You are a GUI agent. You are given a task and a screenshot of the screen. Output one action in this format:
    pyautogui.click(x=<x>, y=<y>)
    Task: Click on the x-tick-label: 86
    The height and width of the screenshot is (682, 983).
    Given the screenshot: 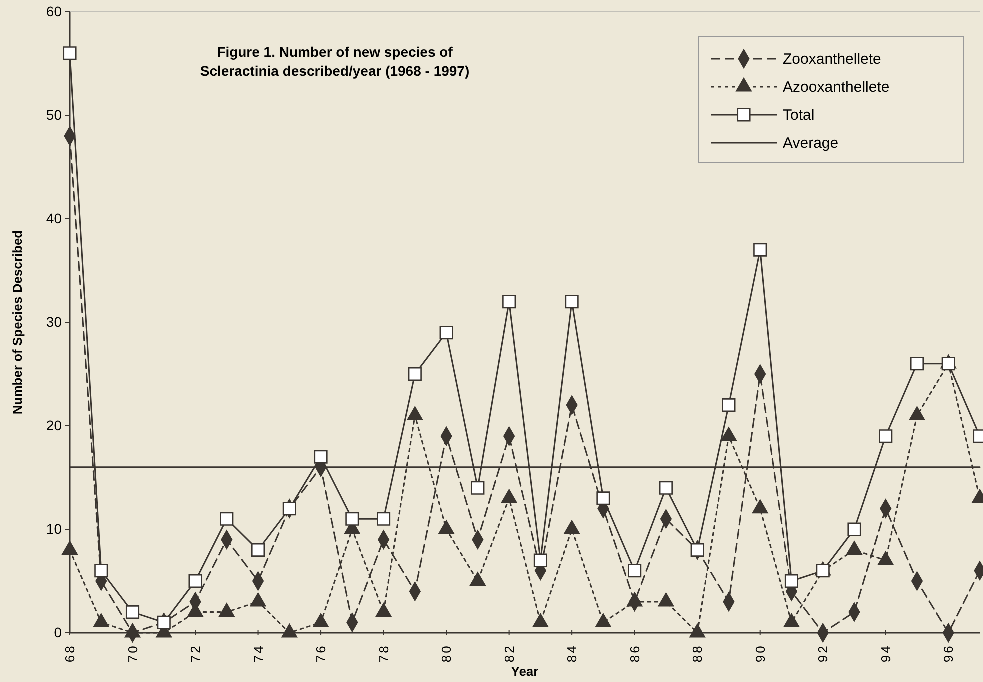 What is the action you would take?
    pyautogui.click(x=634, y=653)
    